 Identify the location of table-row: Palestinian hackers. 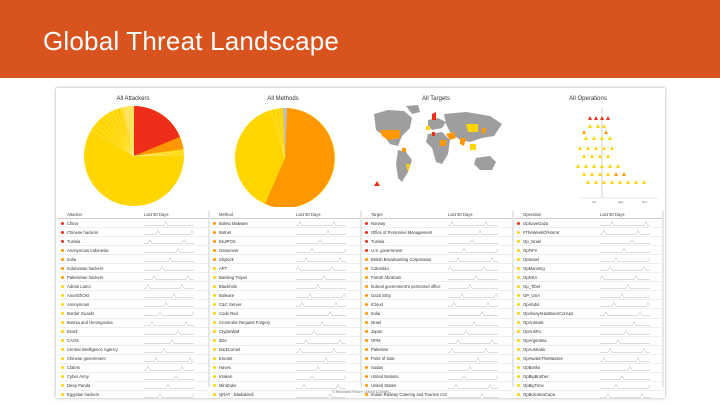
(133, 278).